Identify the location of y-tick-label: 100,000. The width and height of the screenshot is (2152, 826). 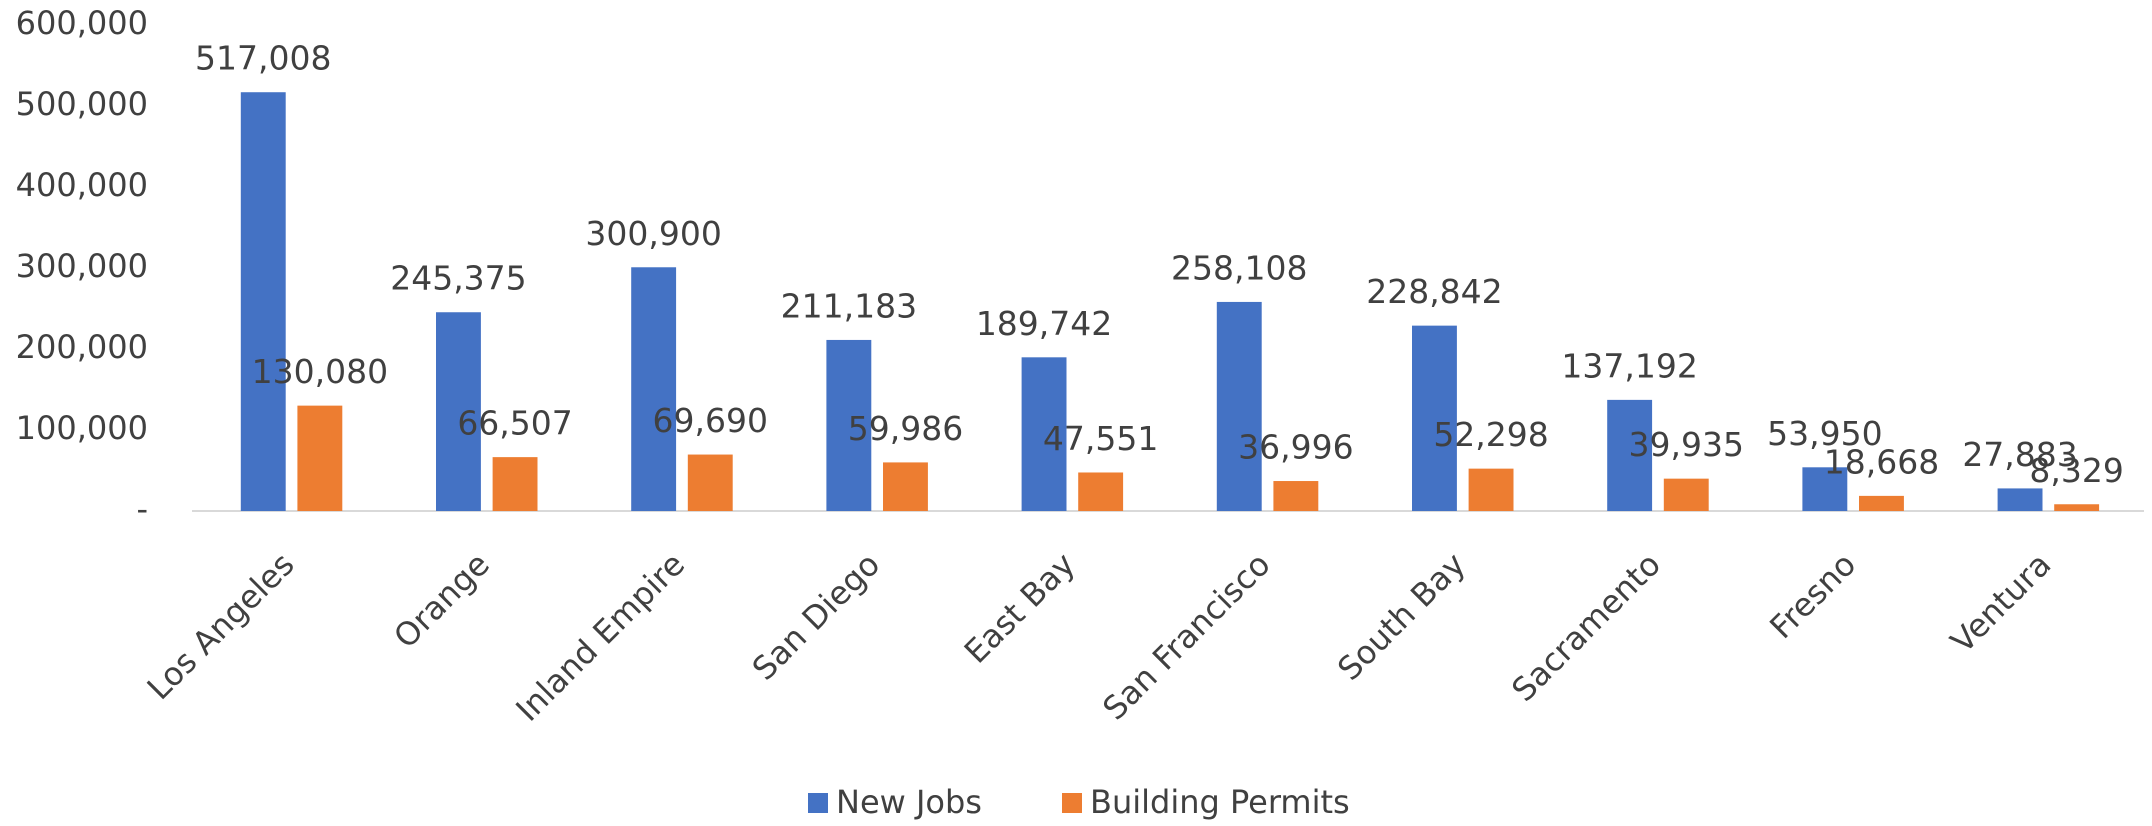
(82, 428).